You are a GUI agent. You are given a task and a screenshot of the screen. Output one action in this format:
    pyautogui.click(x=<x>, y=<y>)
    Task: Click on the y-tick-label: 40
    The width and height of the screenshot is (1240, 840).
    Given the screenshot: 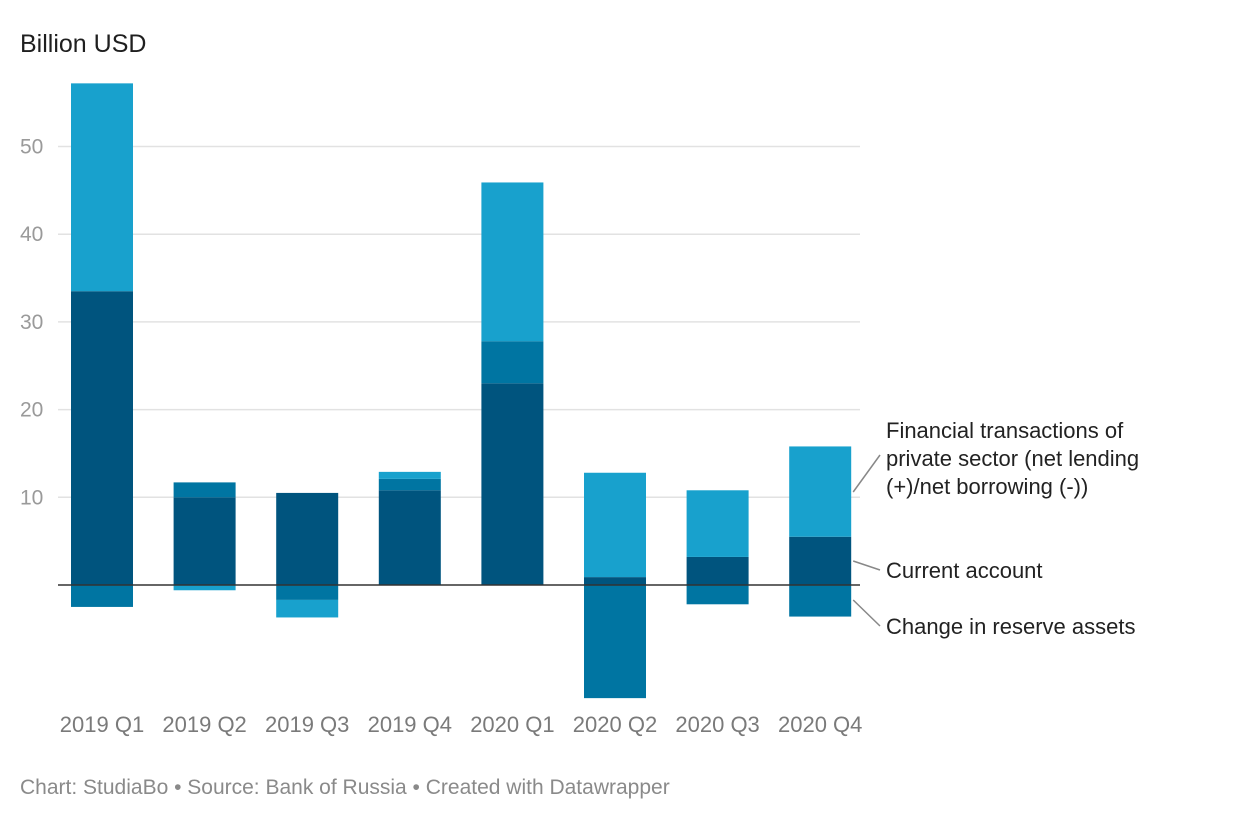 What is the action you would take?
    pyautogui.click(x=31, y=234)
    